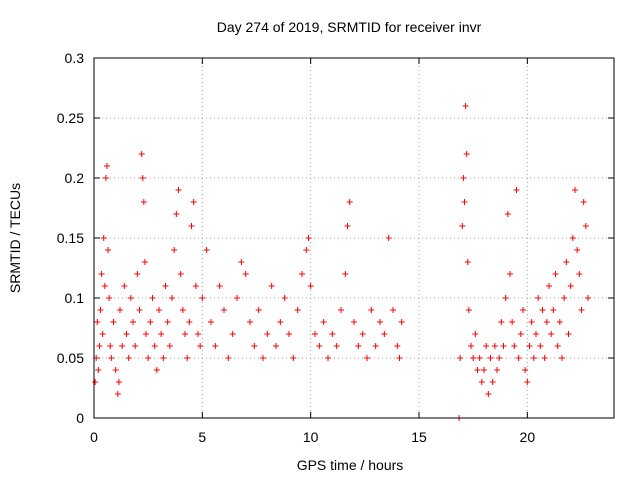  What do you see at coordinates (419, 437) in the screenshot?
I see `x-tick-label: 15` at bounding box center [419, 437].